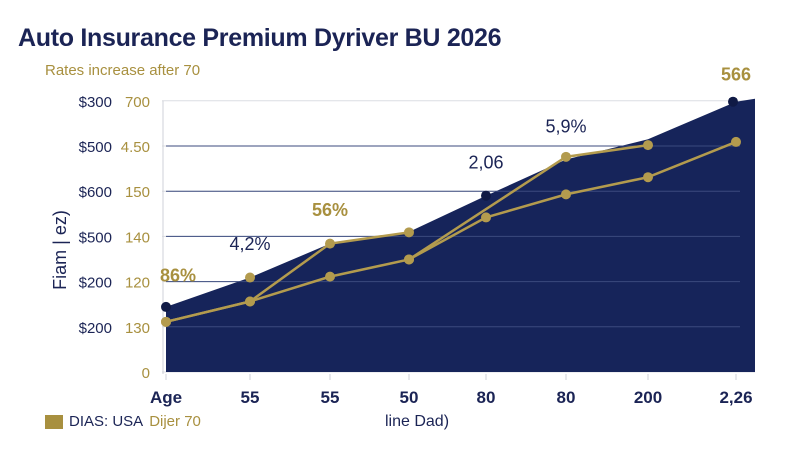 Image resolution: width=800 pixels, height=450 pixels. I want to click on y-axis-label: Fiam | ez), so click(60, 250).